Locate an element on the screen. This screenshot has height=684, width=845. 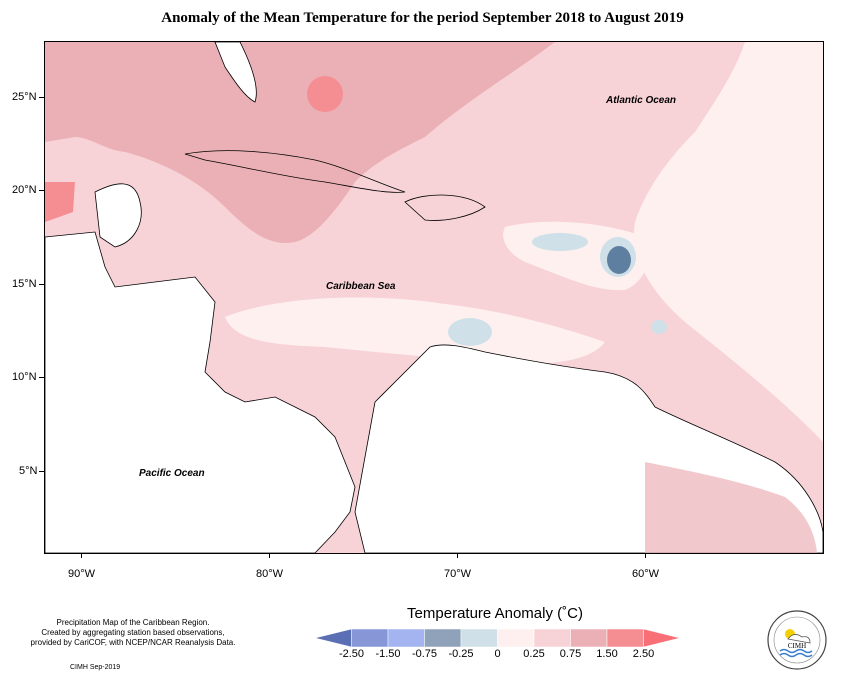
land-hispaniola is located at coordinates (445, 207).